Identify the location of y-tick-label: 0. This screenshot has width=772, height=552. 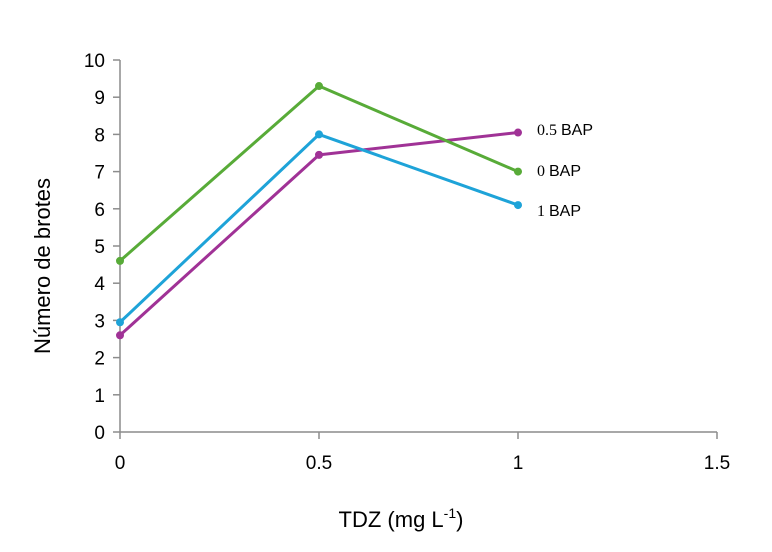
(99, 433).